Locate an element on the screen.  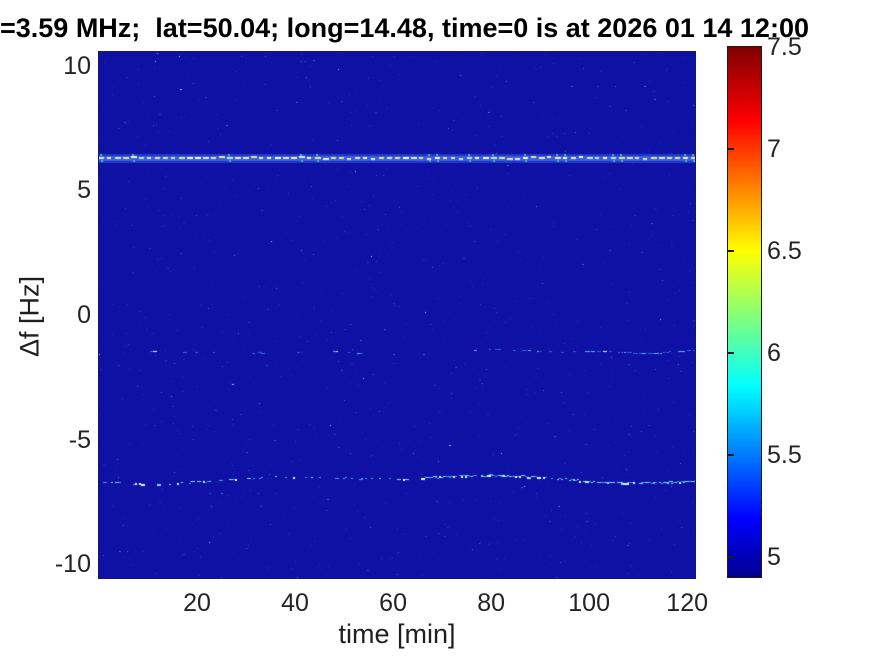
x-axis-label: time [min] is located at coordinates (397, 634).